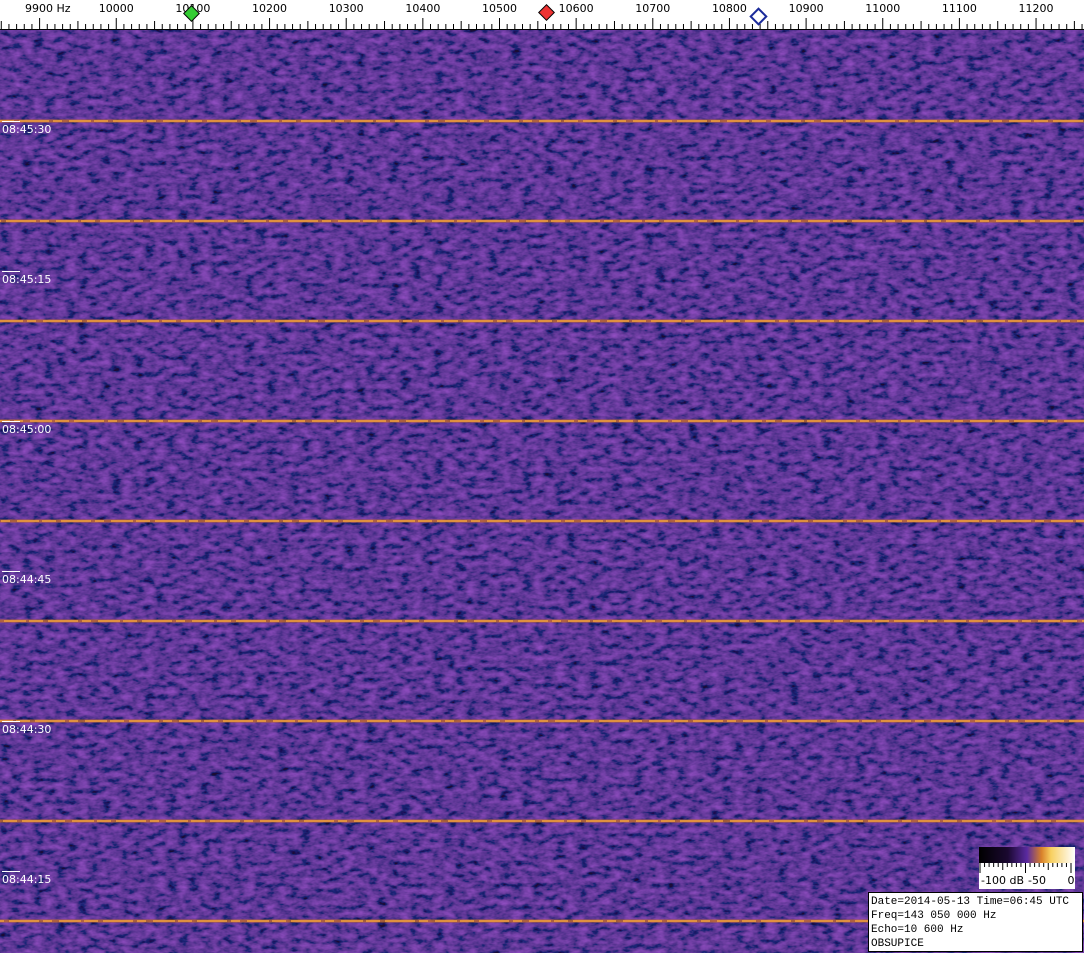  What do you see at coordinates (422, 8) in the screenshot?
I see `frequency-label: 10400` at bounding box center [422, 8].